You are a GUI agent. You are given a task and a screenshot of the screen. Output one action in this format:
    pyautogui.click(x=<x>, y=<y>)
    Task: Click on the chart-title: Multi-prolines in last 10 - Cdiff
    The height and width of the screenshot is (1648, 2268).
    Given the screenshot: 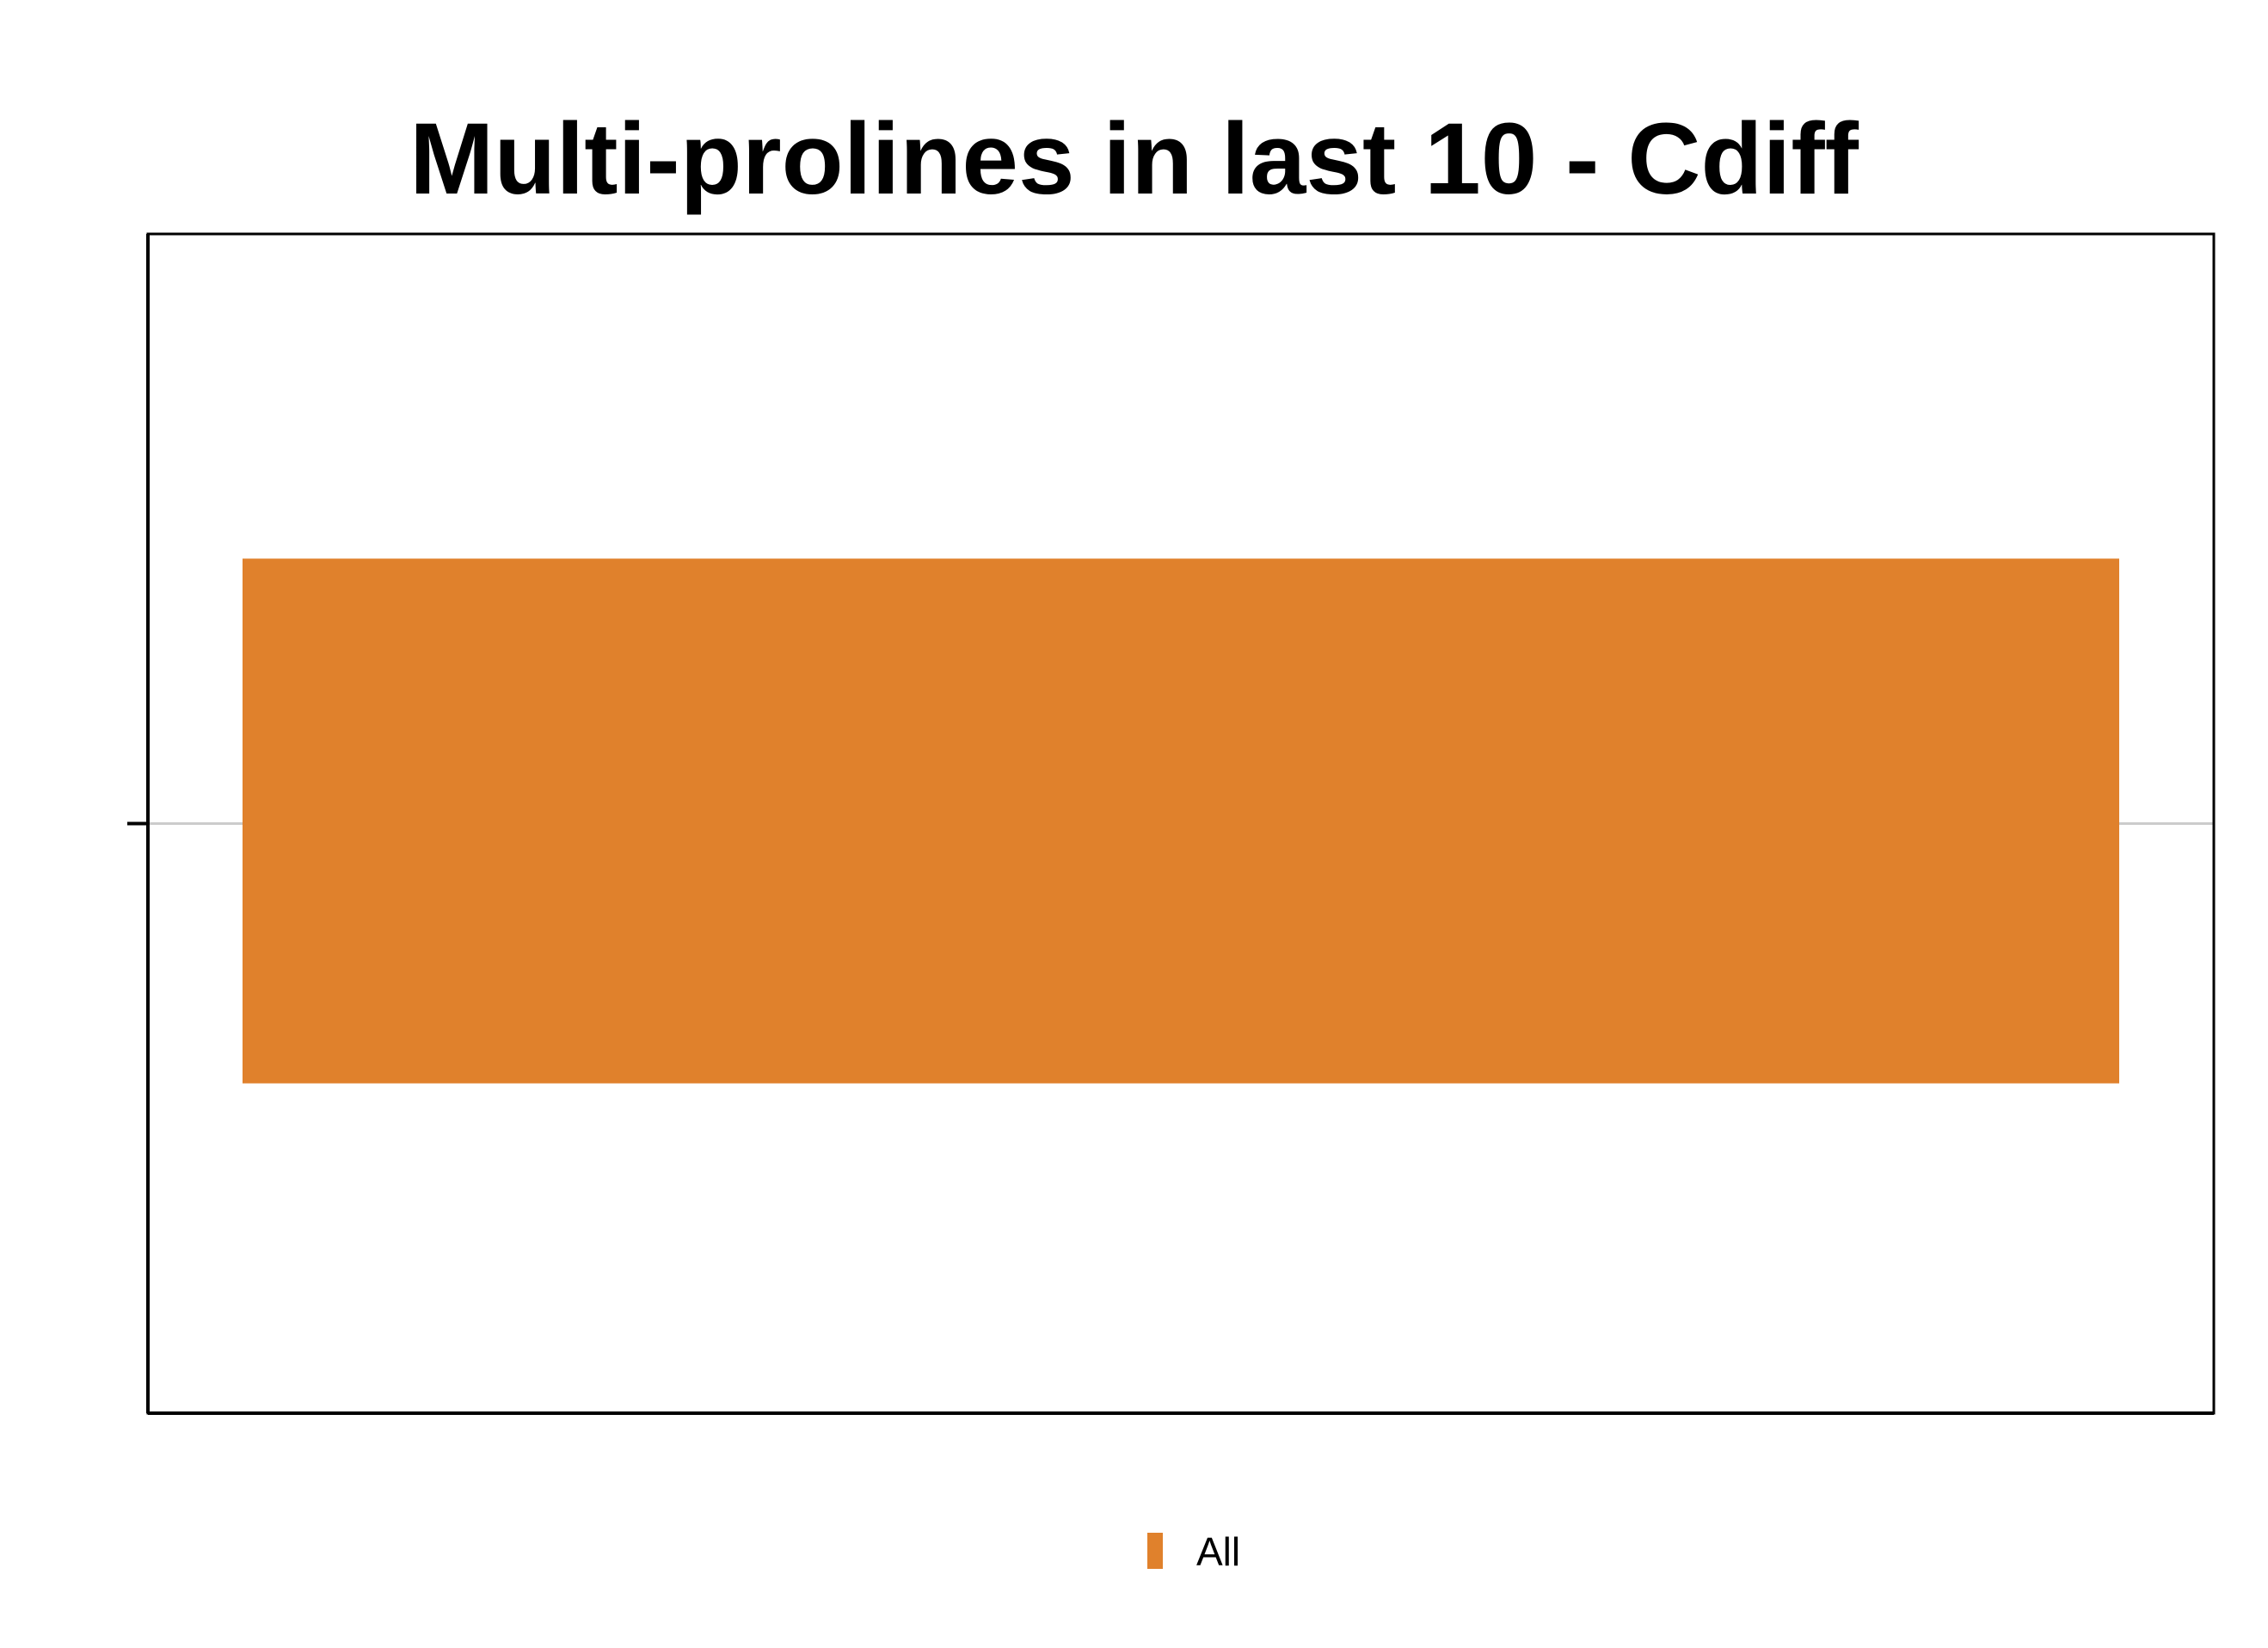 What is the action you would take?
    pyautogui.click(x=1134, y=159)
    